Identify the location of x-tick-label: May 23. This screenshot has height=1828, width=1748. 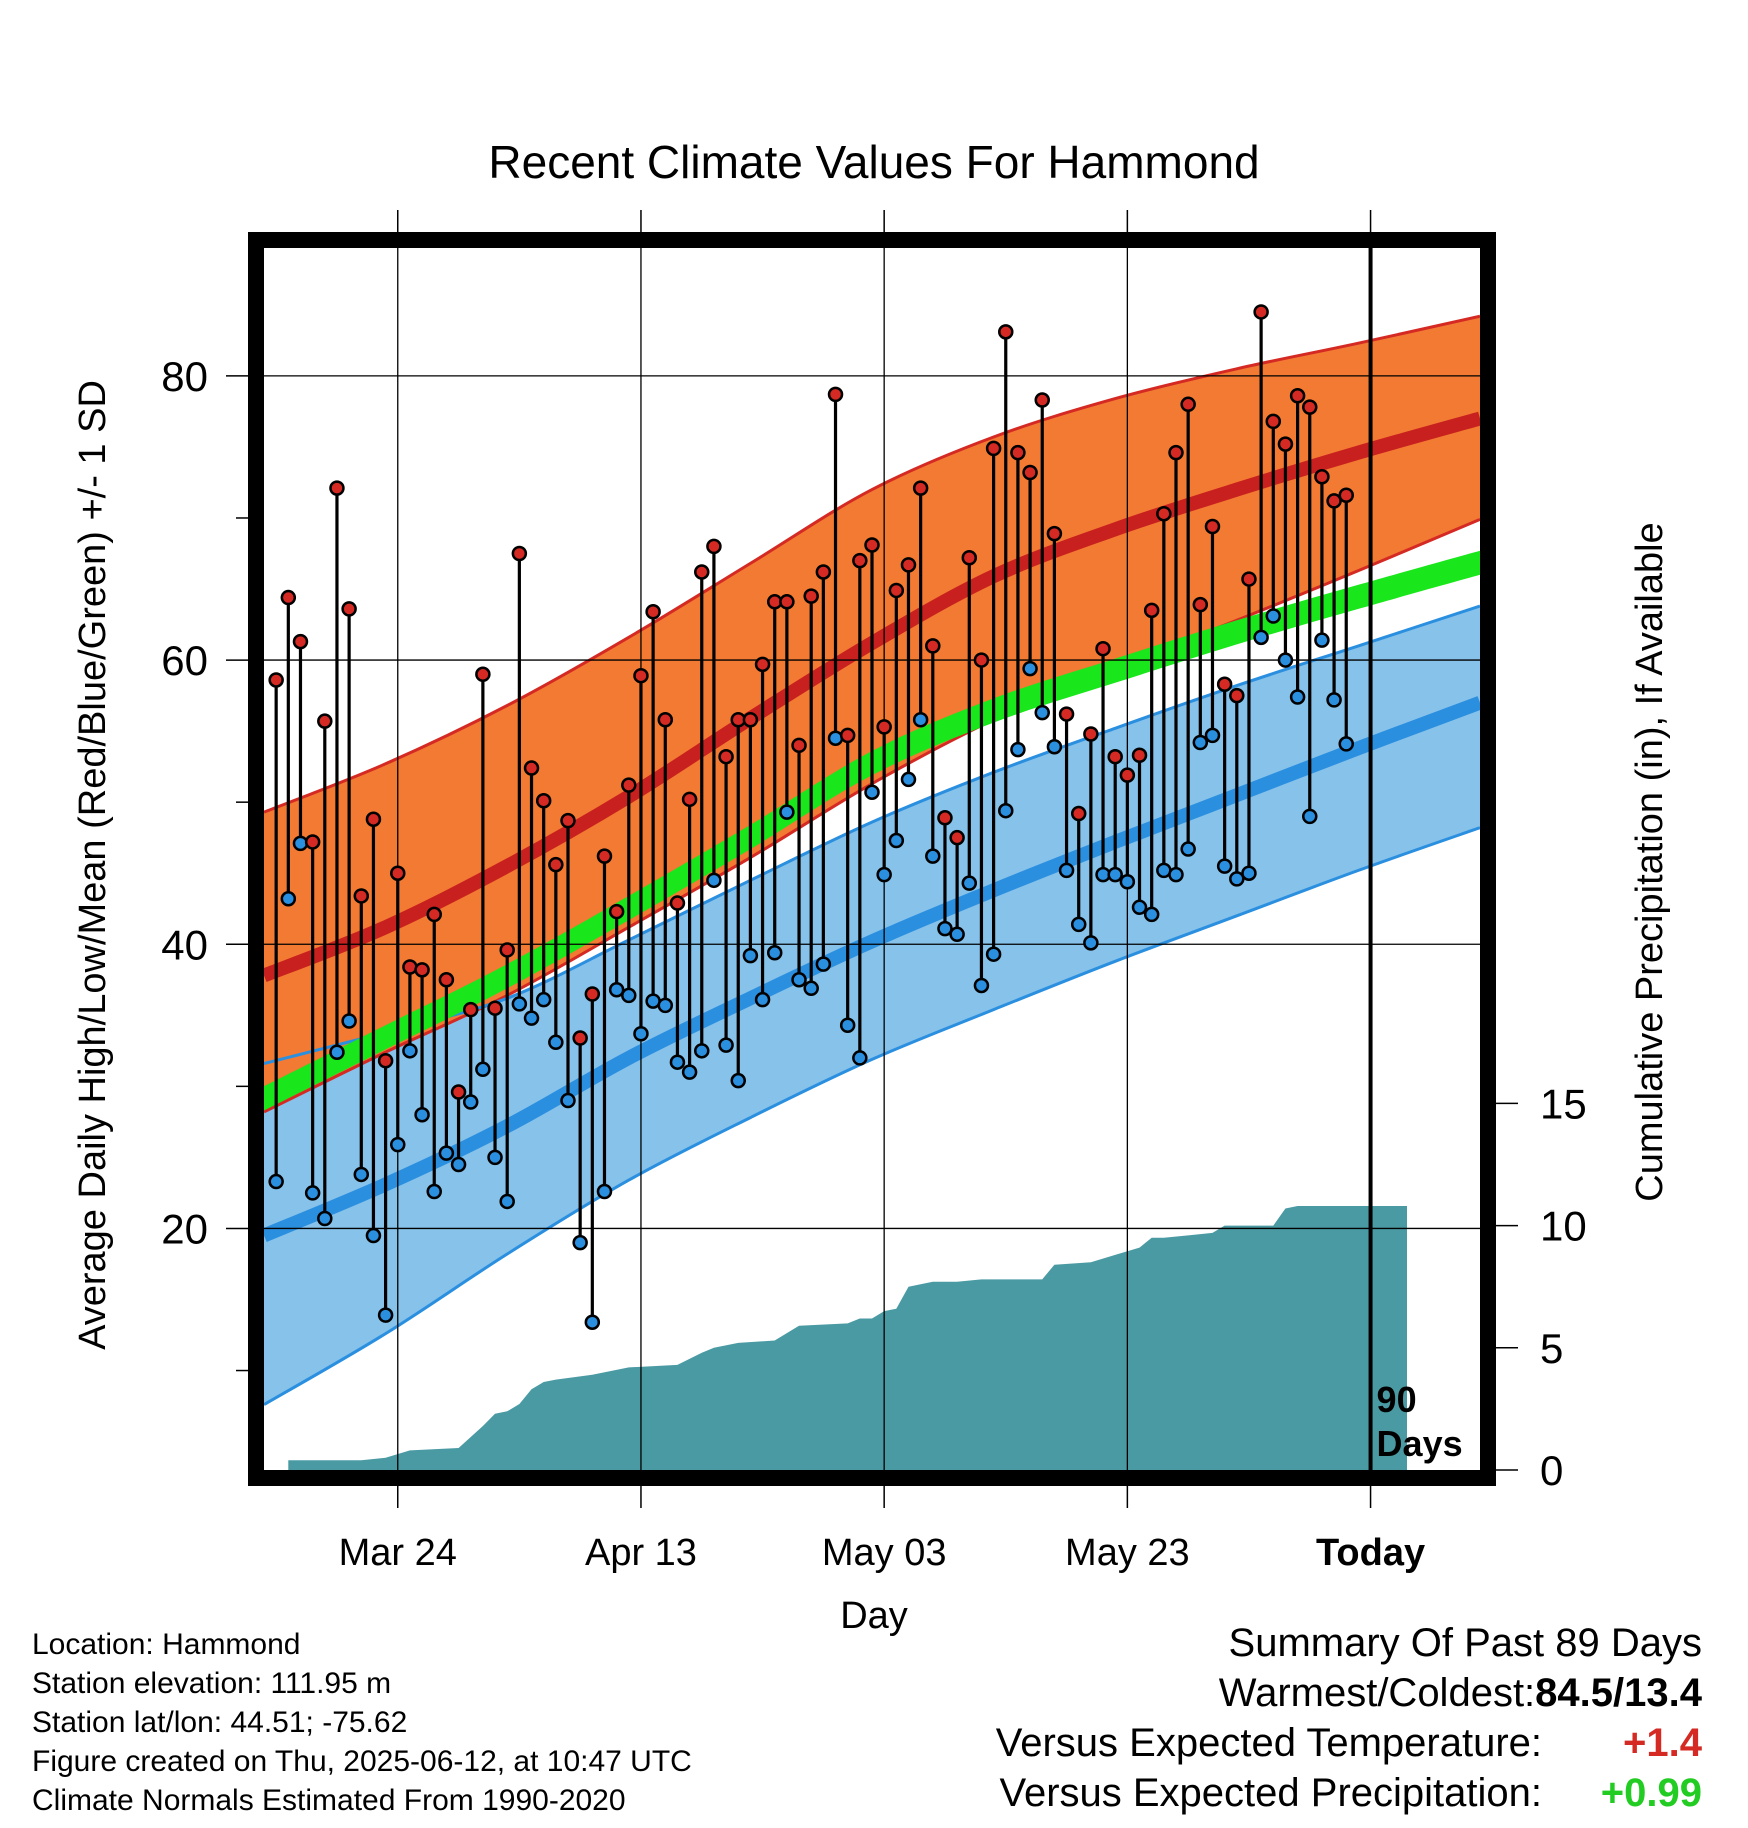
(1127, 1553).